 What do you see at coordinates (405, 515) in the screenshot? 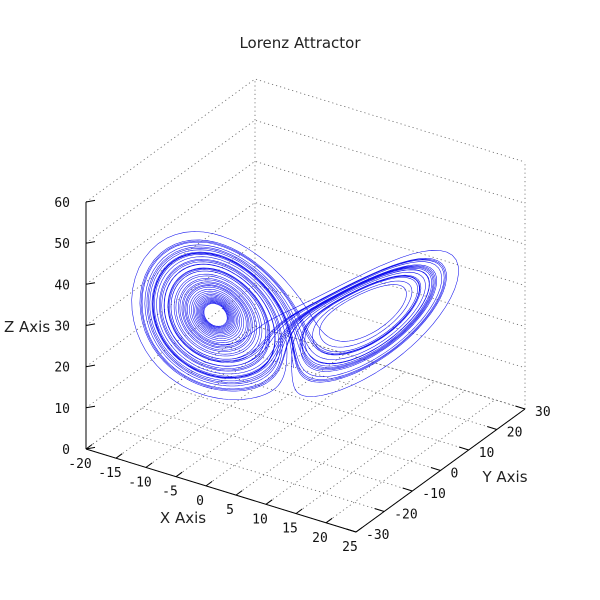
I see `y-tick-label: -20` at bounding box center [405, 515].